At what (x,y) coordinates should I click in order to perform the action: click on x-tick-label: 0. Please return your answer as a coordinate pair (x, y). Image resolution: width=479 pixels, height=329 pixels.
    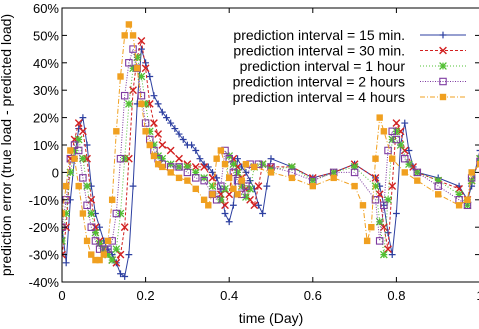
    Looking at the image, I should click on (61, 295).